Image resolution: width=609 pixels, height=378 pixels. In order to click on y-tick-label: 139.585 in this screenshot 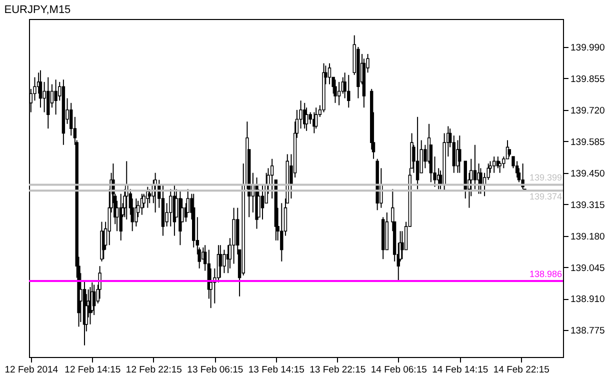, I will do `click(587, 142)`.